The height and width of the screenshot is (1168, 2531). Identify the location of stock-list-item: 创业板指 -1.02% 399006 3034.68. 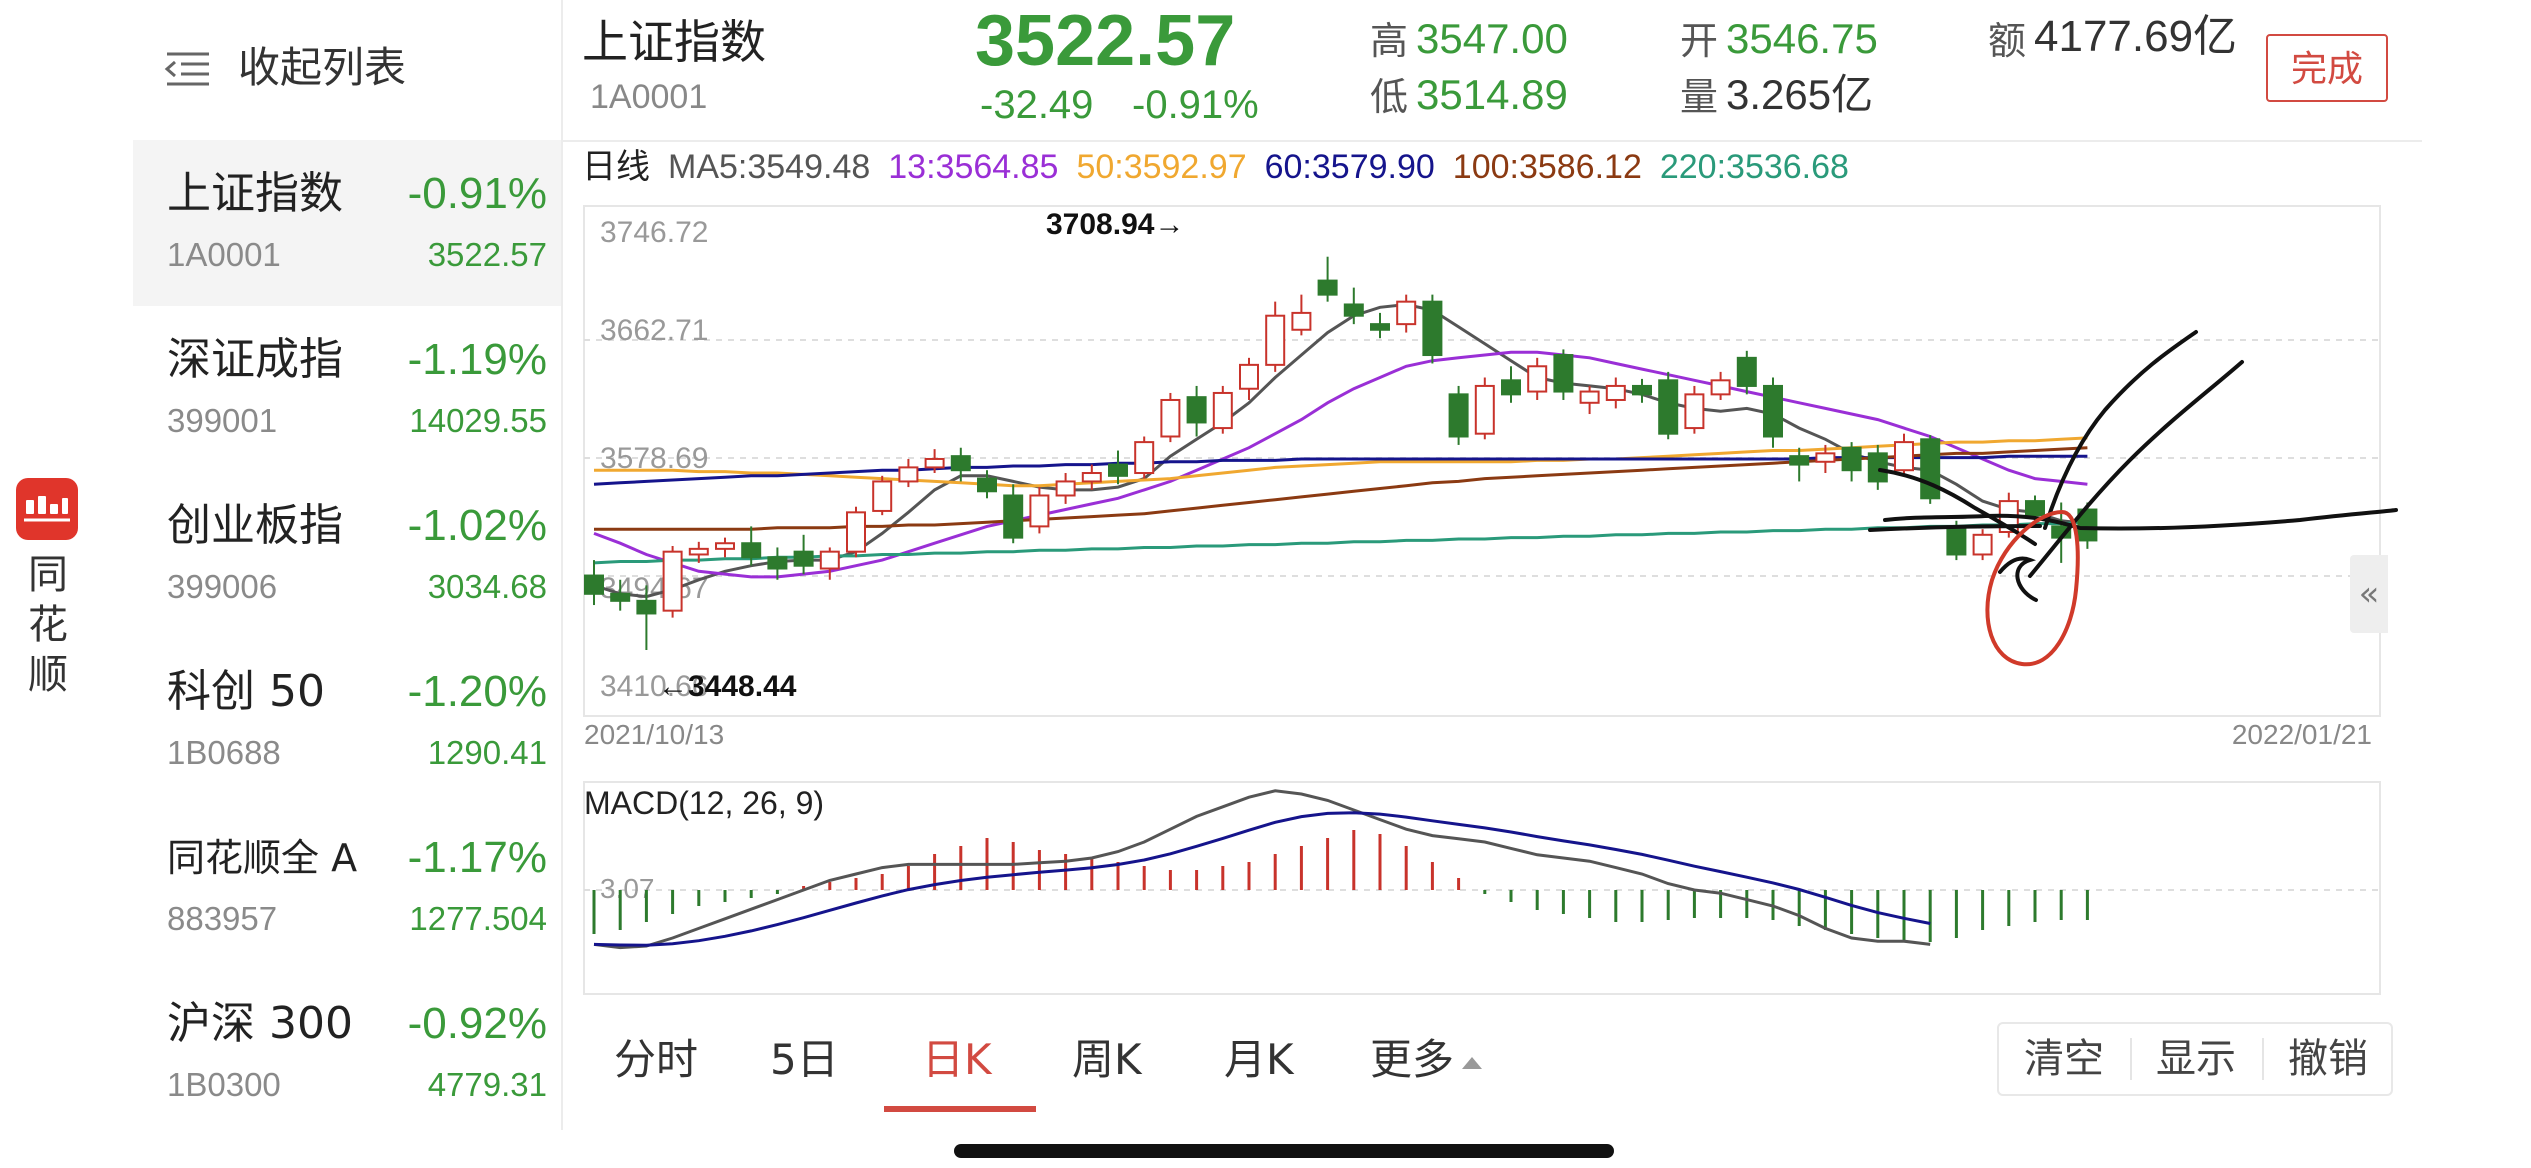
(347, 555).